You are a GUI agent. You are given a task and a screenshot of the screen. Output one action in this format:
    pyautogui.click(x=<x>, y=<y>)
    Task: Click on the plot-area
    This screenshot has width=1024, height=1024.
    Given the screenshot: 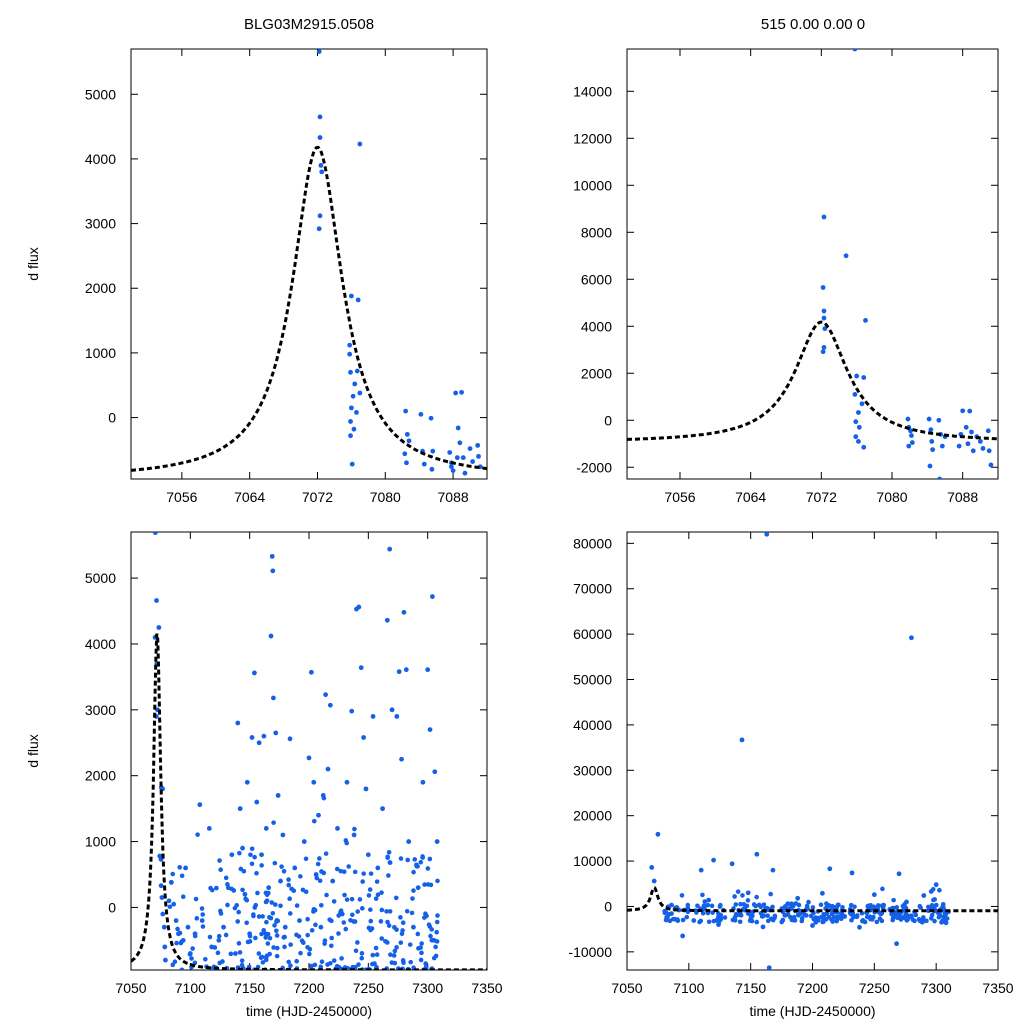 What is the action you would take?
    pyautogui.click(x=309, y=751)
    